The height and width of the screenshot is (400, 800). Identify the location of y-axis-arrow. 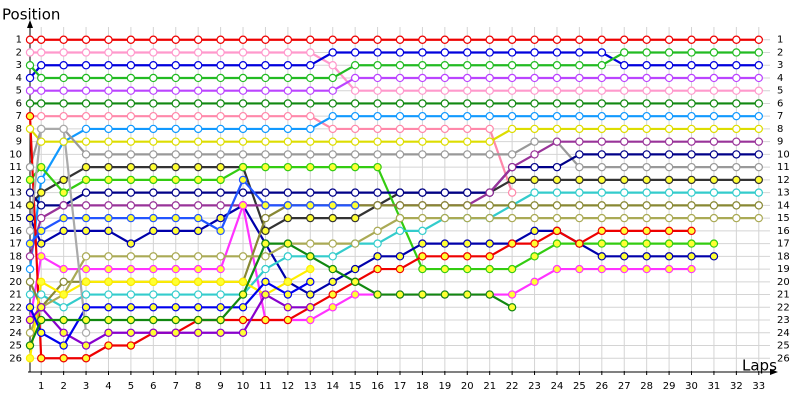
(30, 24).